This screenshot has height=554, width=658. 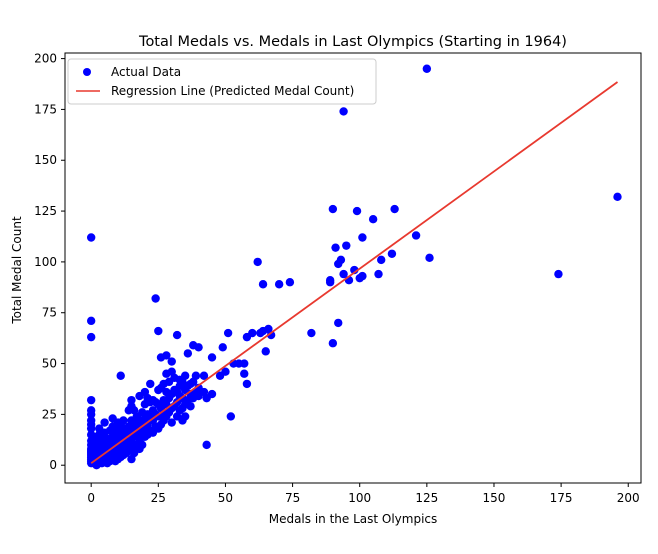 I want to click on legend-label-actual-data: Actual Data, so click(x=146, y=72).